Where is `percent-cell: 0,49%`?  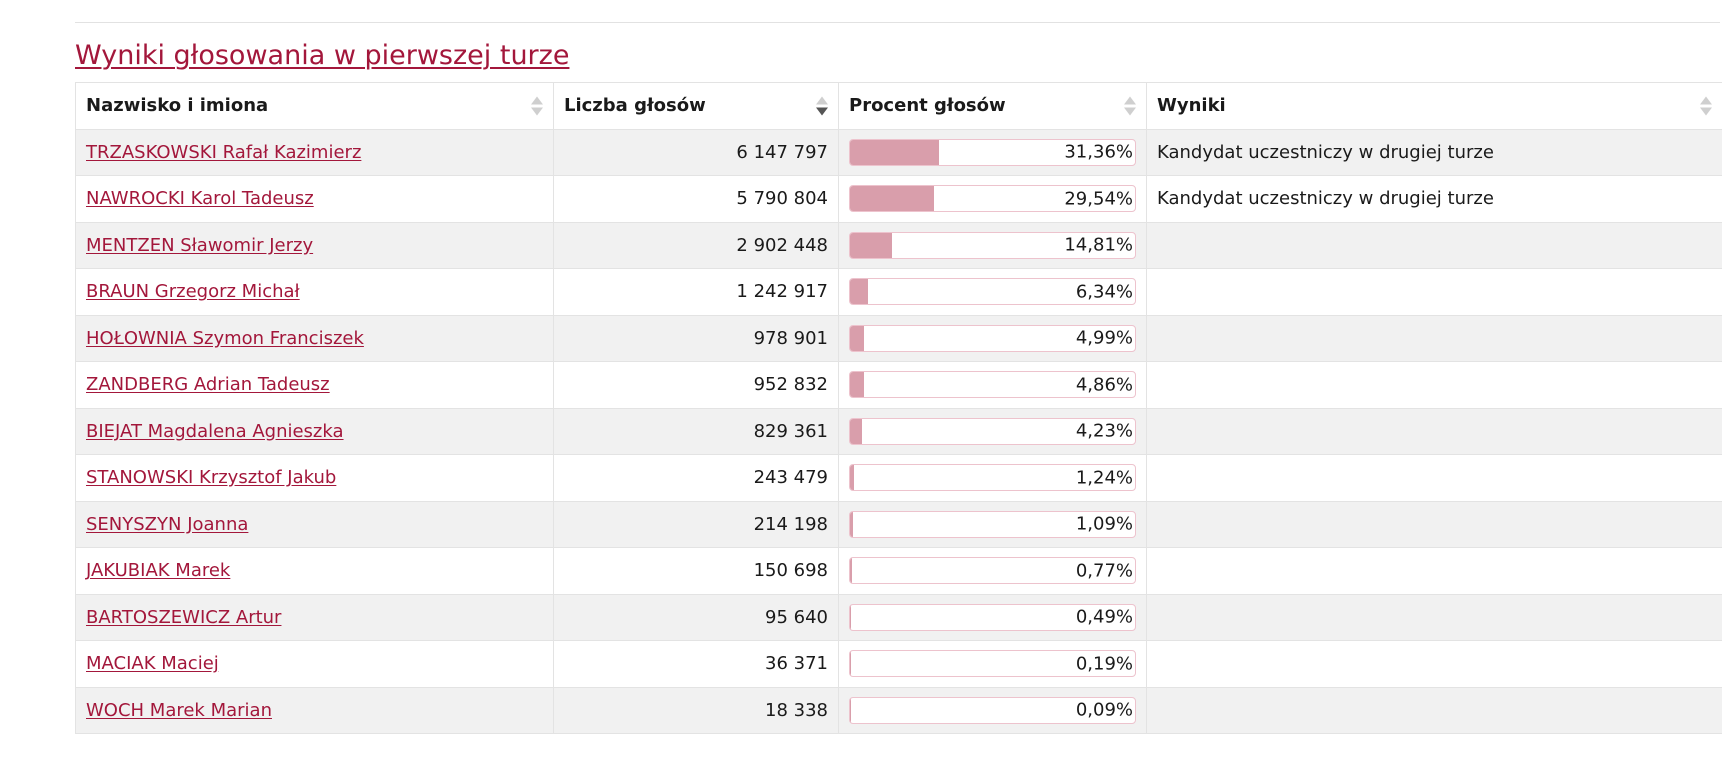
percent-cell: 0,49% is located at coordinates (992, 617).